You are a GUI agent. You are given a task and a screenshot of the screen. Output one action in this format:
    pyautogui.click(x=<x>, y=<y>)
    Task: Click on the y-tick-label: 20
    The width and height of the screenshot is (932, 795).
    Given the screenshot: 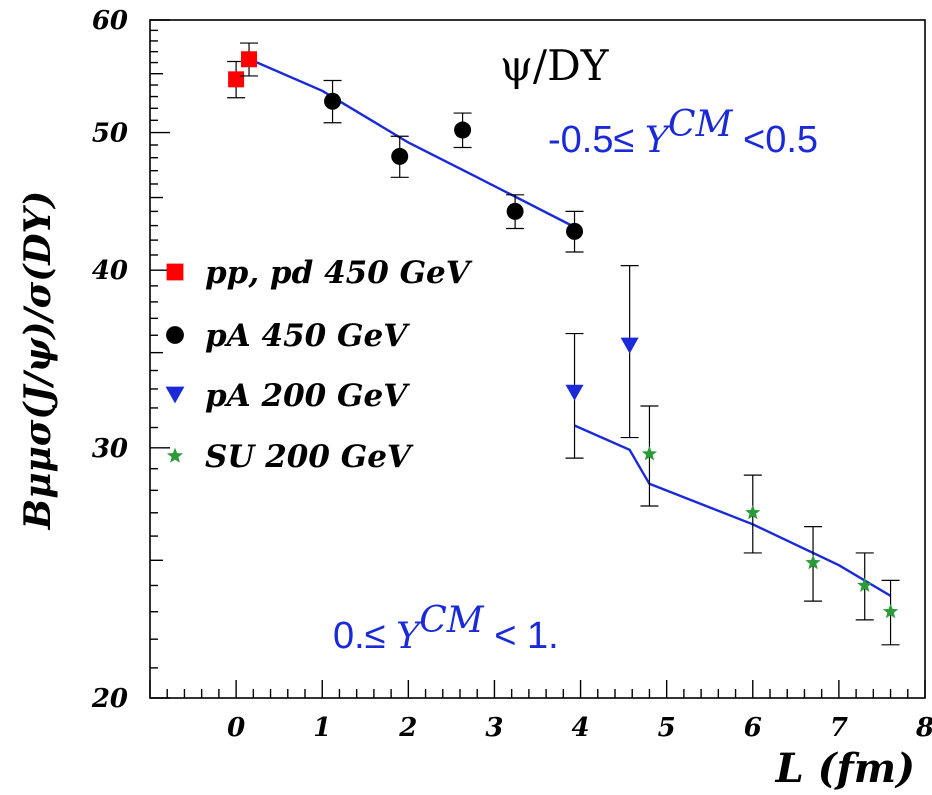 What is the action you would take?
    pyautogui.click(x=109, y=699)
    